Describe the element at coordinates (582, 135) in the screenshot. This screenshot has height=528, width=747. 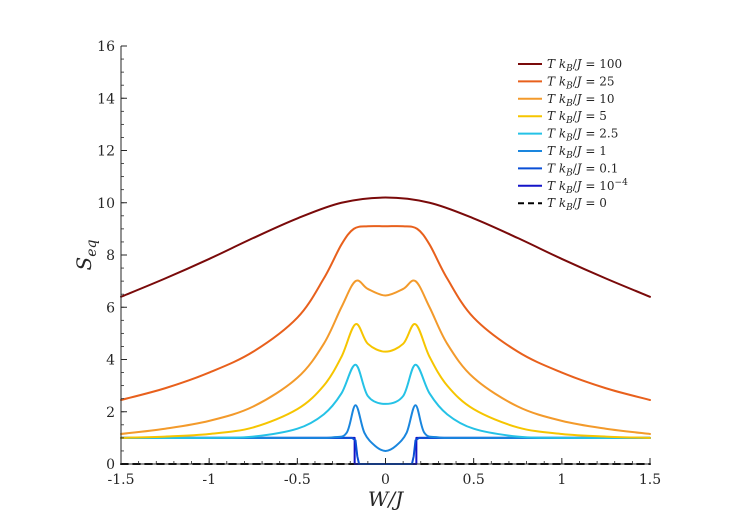
I see `legend-label: T kB/J = 2.5` at that location.